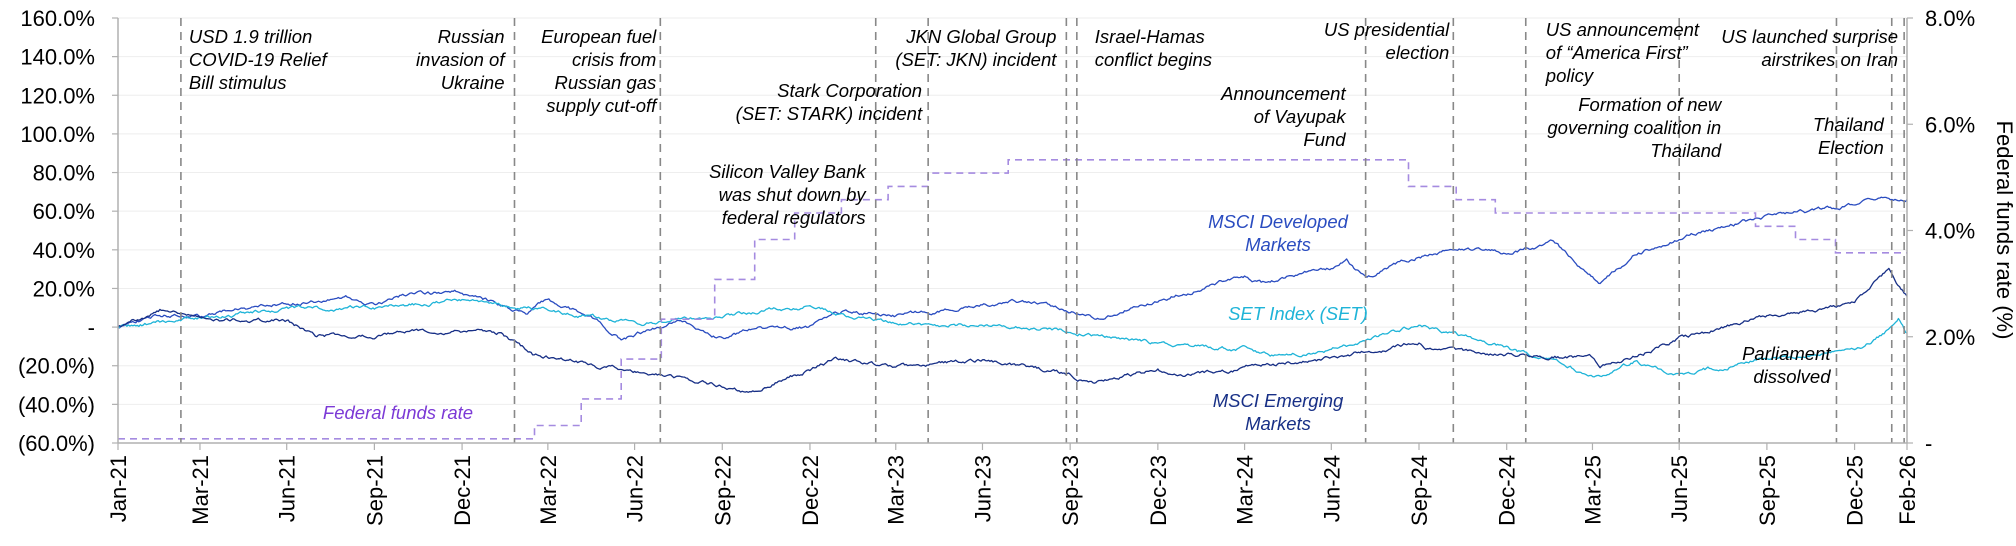 This screenshot has width=2016, height=546. Describe the element at coordinates (605, 82) in the screenshot. I see `event-annotation-line: Russian gas` at that location.